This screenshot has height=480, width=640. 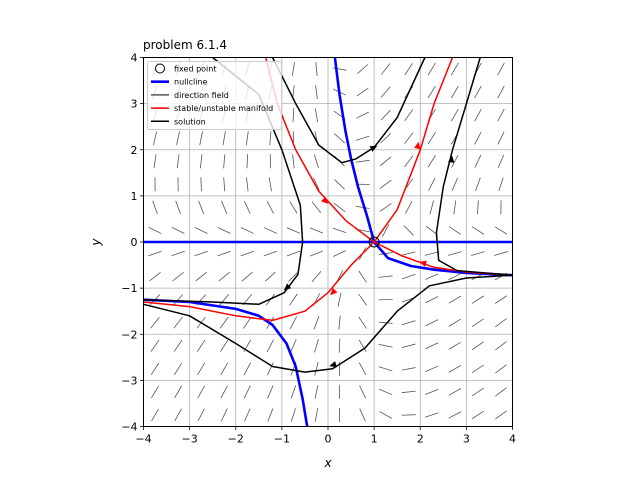 What do you see at coordinates (134, 150) in the screenshot?
I see `y-tick-label: 2` at bounding box center [134, 150].